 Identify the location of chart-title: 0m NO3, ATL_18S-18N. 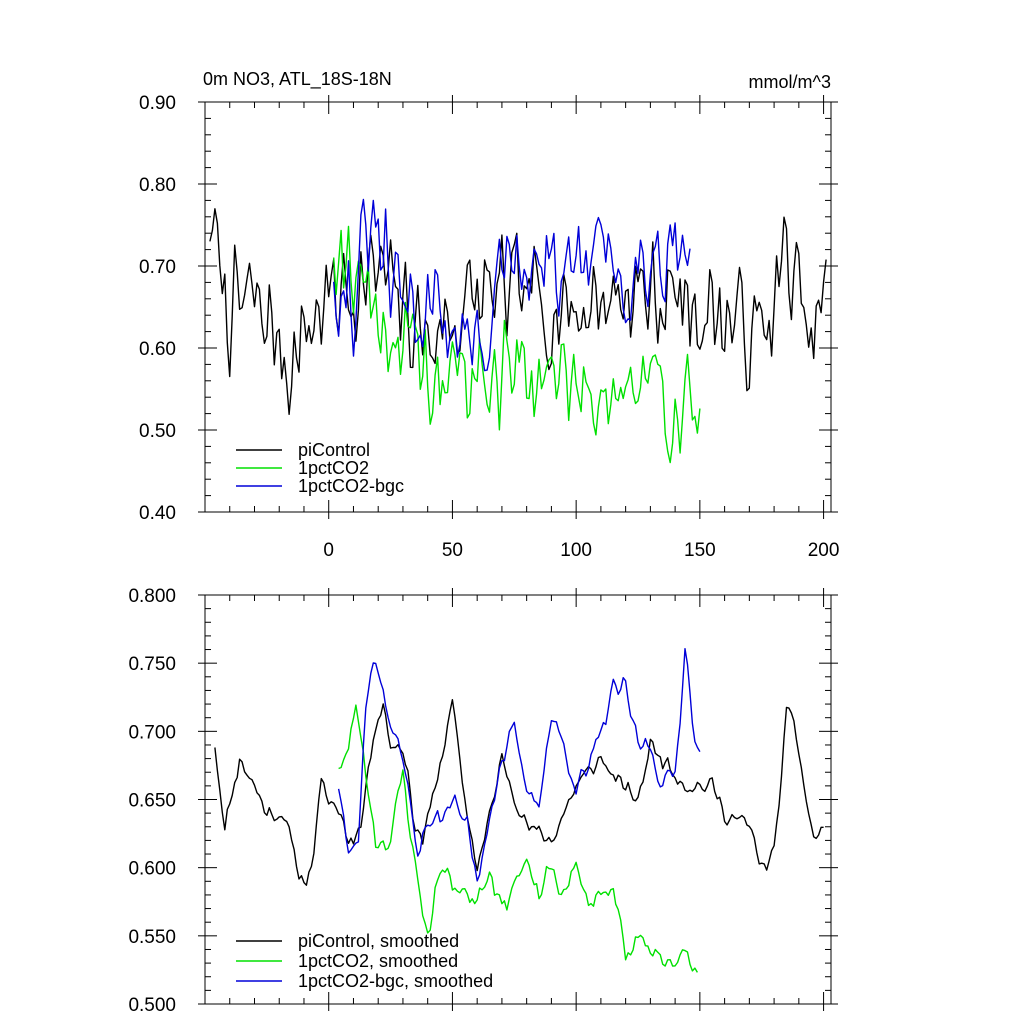
(297, 79).